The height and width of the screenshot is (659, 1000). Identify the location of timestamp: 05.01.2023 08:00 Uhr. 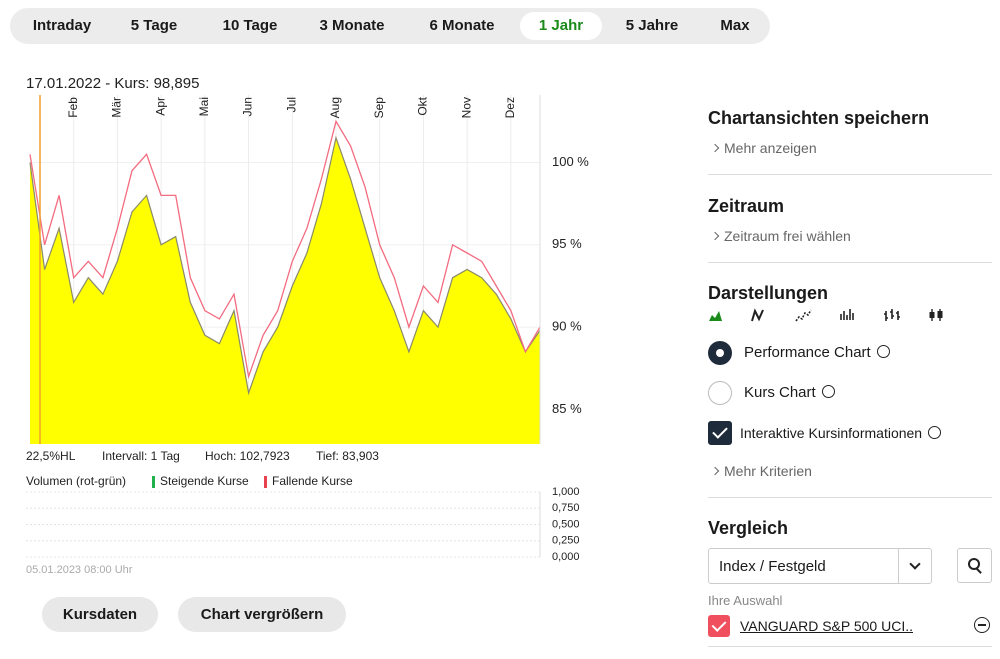
(79, 570).